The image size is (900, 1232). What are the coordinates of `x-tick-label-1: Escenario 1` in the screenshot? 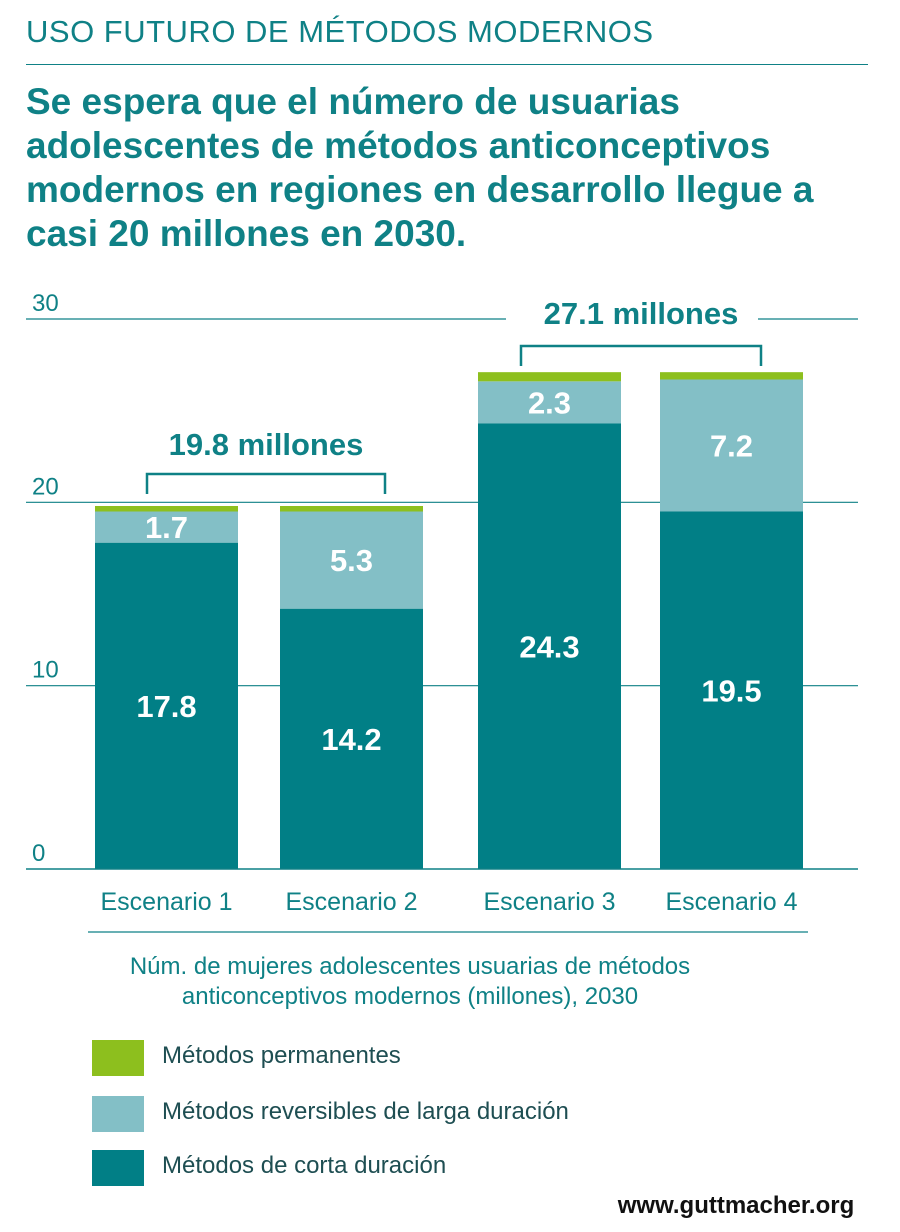 It's located at (166, 902).